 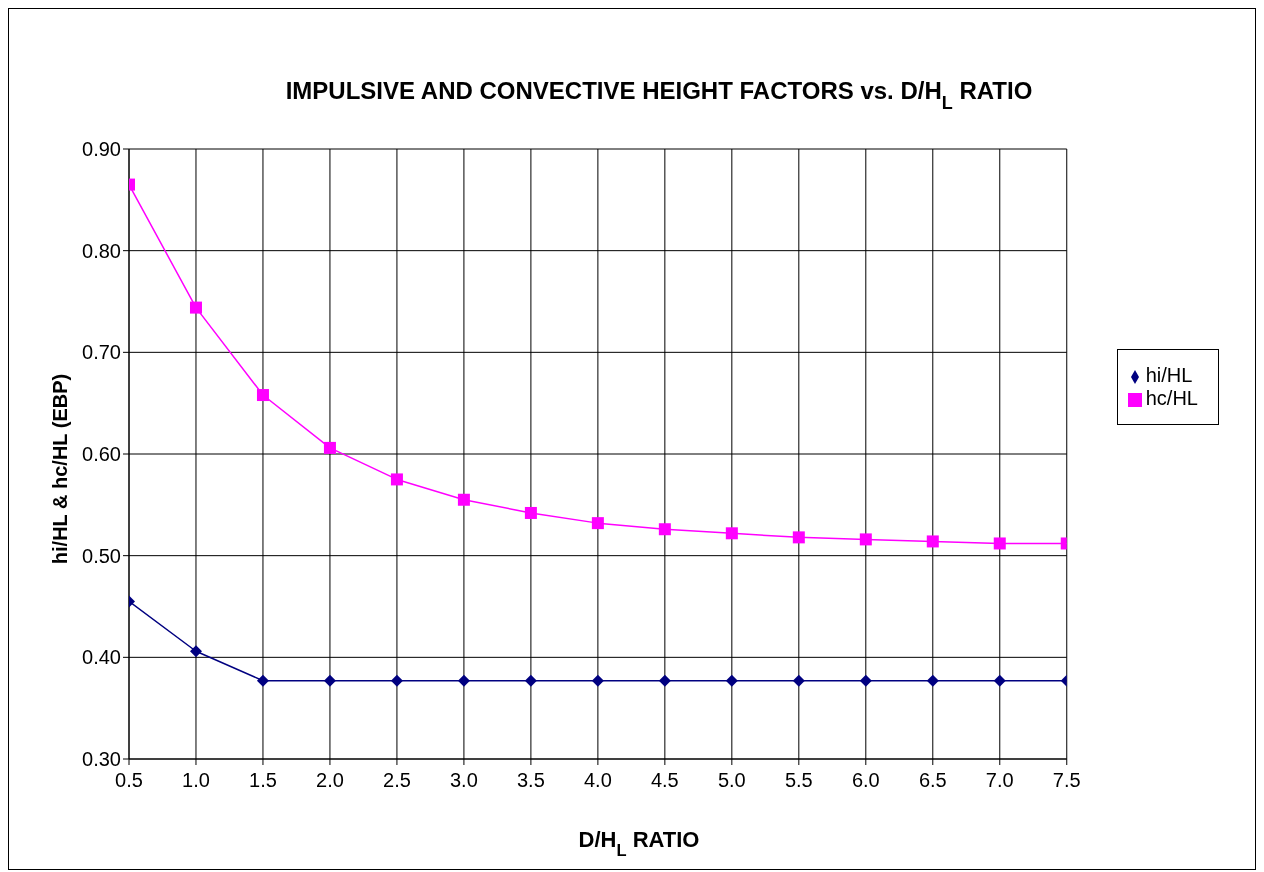 What do you see at coordinates (865, 780) in the screenshot?
I see `x-tick-label: 6.0` at bounding box center [865, 780].